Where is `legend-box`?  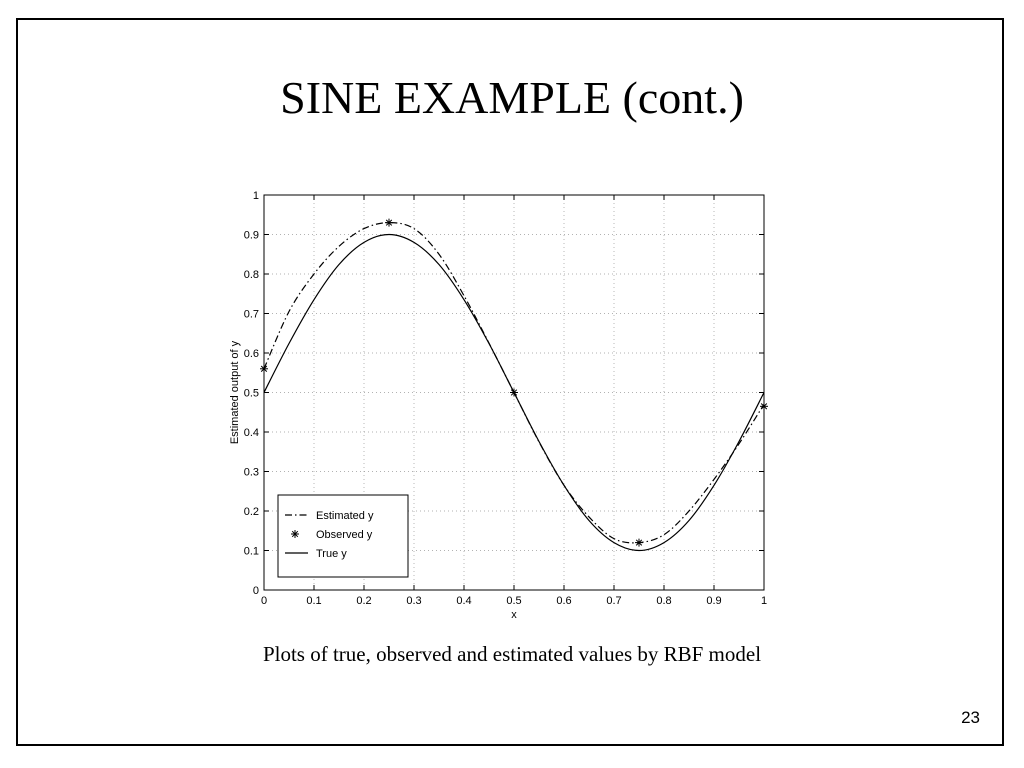
legend-box is located at coordinates (343, 536).